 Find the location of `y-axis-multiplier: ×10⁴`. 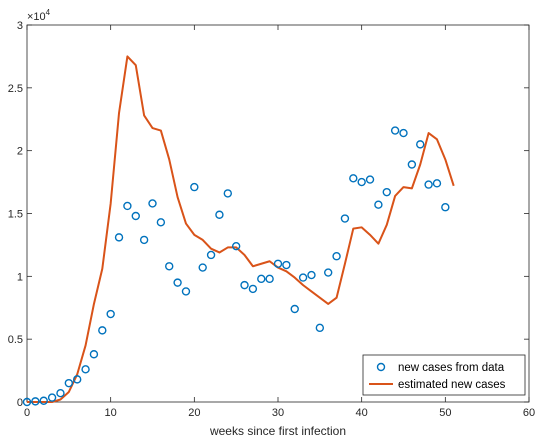

y-axis-multiplier: ×10⁴ is located at coordinates (39, 15).